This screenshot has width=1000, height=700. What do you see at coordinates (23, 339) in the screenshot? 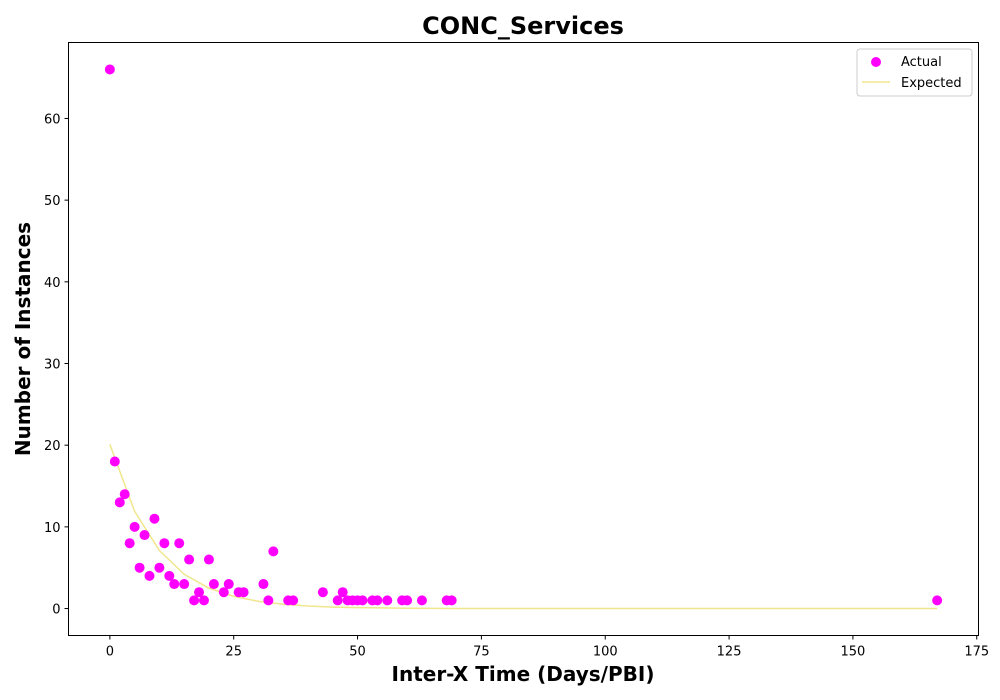
I see `y-axis-label: Number of Instances` at bounding box center [23, 339].